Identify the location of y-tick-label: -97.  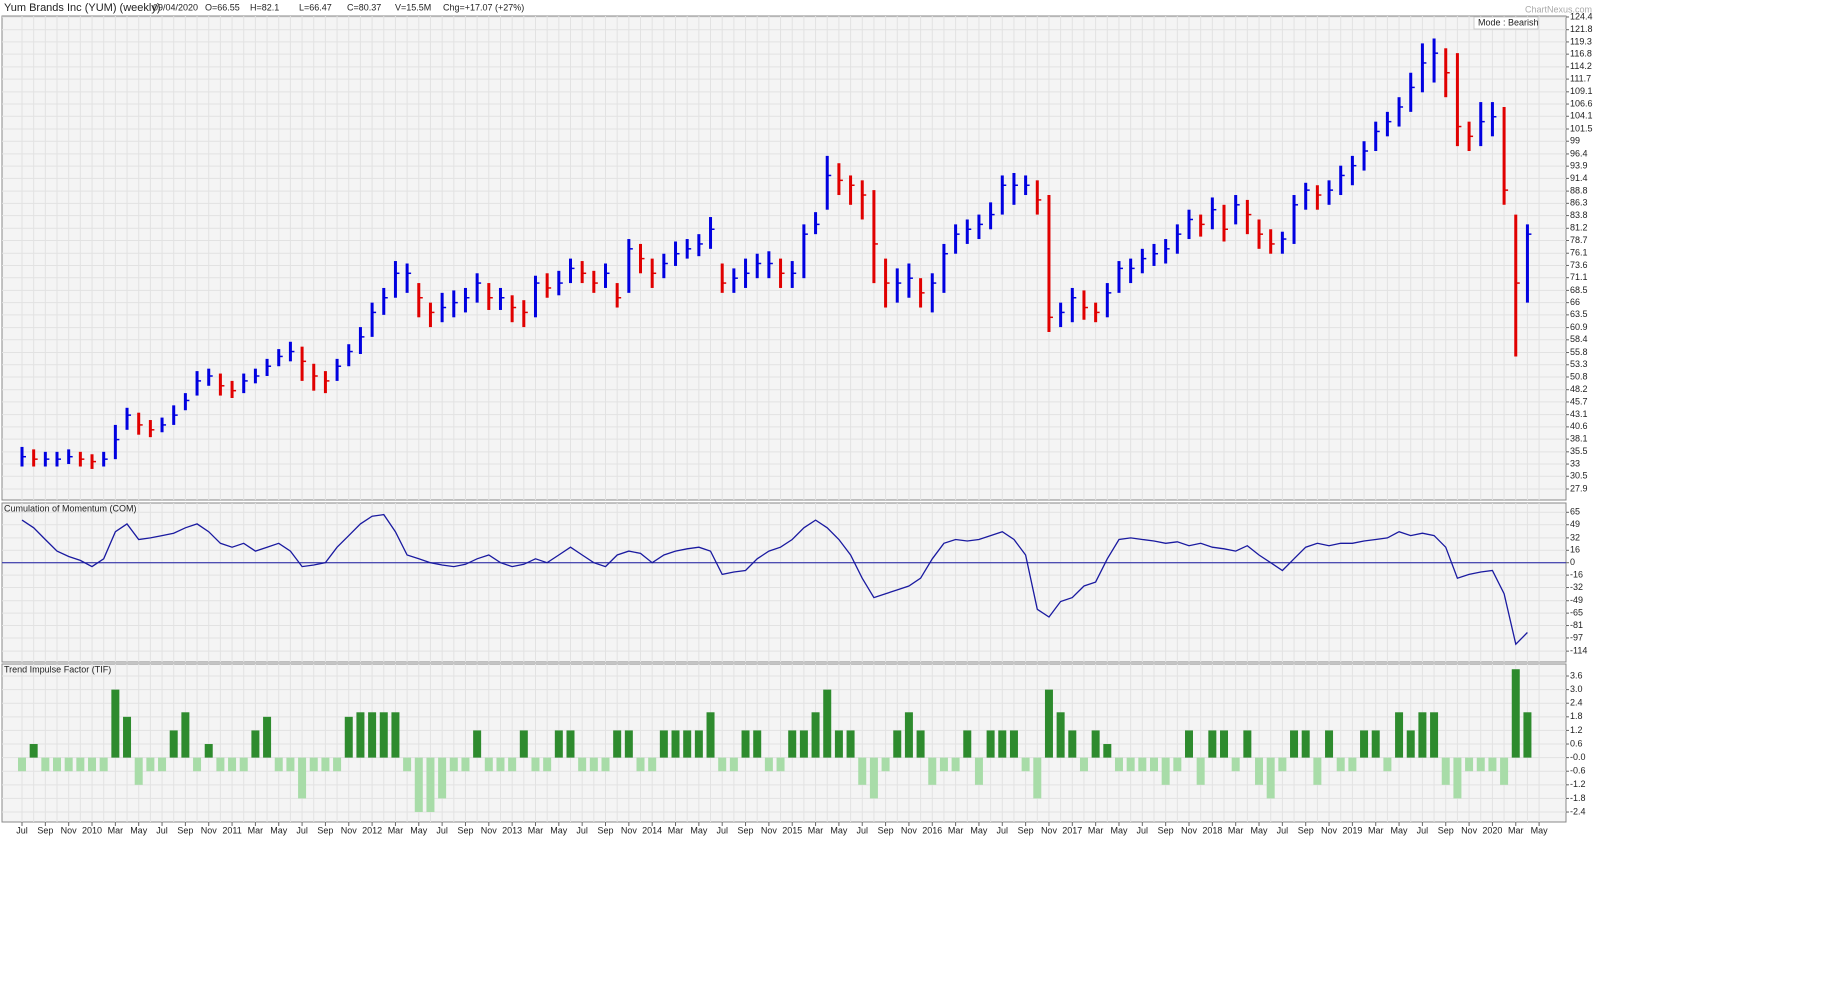
(1576, 637).